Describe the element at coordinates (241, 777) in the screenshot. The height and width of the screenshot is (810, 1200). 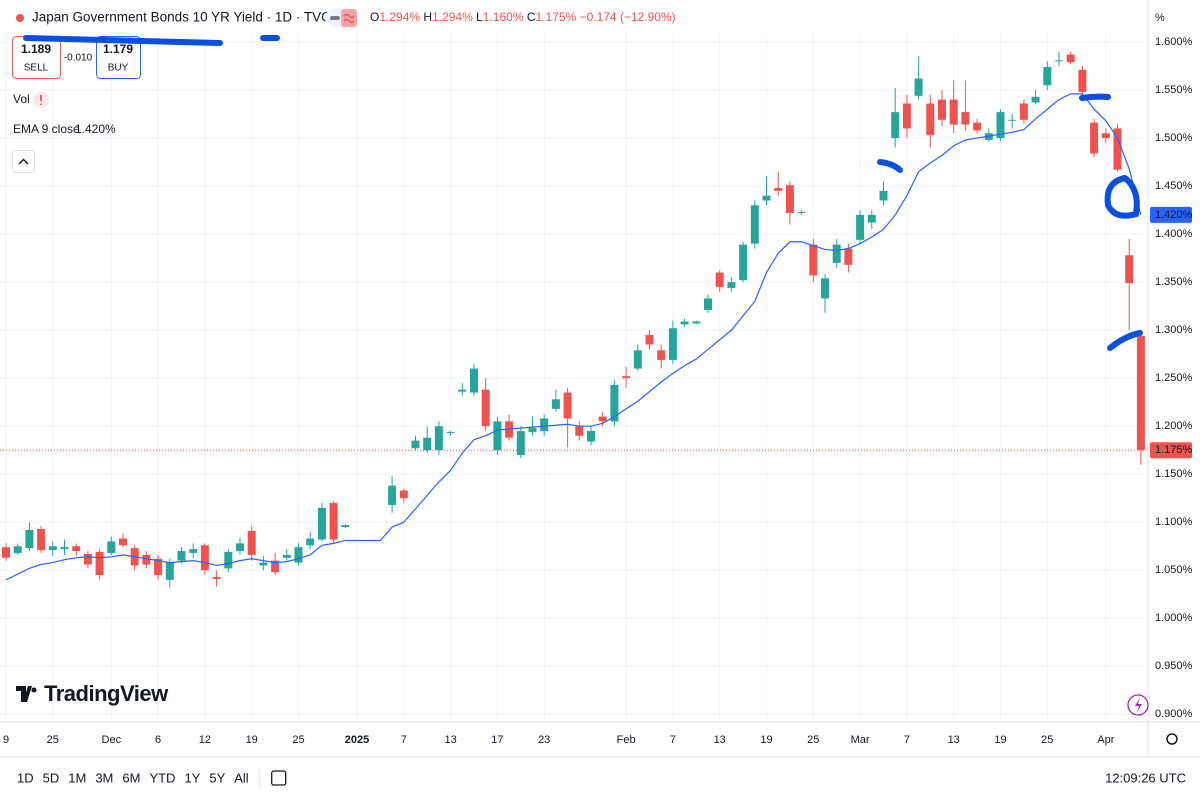
I see `range-button: All` at that location.